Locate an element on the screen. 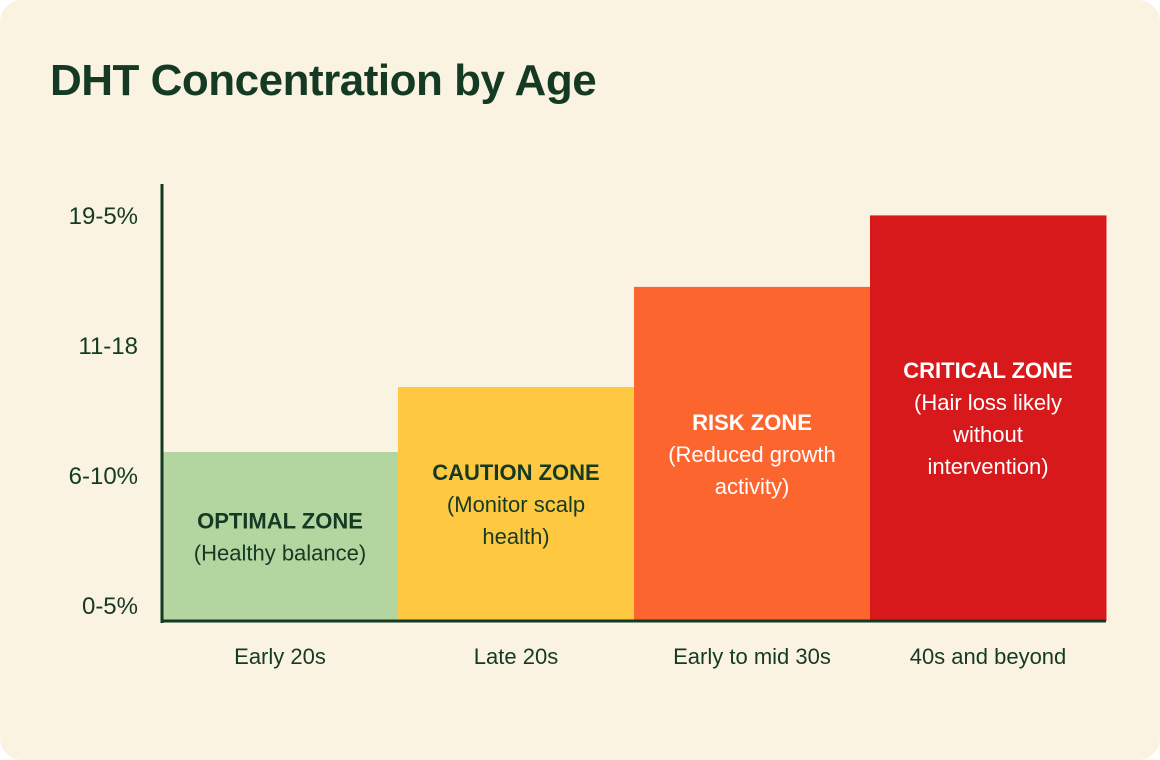 This screenshot has width=1160, height=760. bar-3-zone-label: RISK ZONE is located at coordinates (752, 422).